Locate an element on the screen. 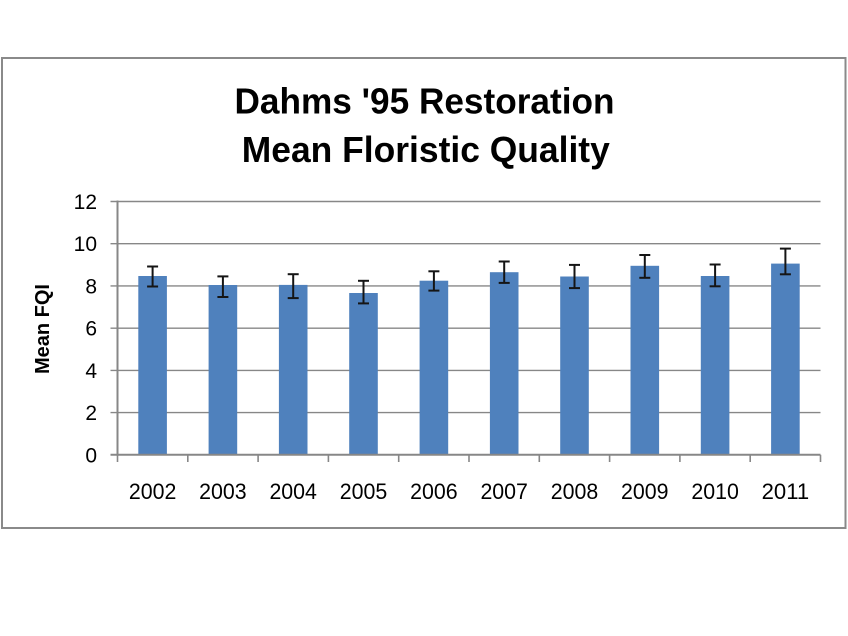 The width and height of the screenshot is (848, 636). svg-text: 2009 is located at coordinates (645, 491).